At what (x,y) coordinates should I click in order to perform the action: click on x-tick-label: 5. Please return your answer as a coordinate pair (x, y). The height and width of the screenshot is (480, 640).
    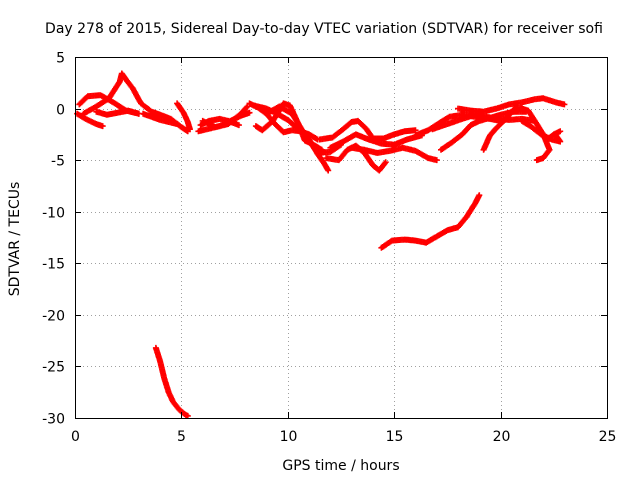
    Looking at the image, I should click on (181, 437).